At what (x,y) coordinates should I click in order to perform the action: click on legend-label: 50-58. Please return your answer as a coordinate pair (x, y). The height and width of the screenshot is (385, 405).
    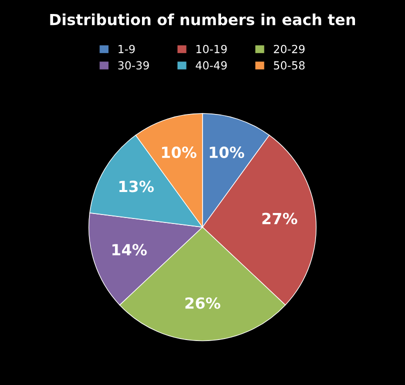
    Looking at the image, I should click on (289, 65).